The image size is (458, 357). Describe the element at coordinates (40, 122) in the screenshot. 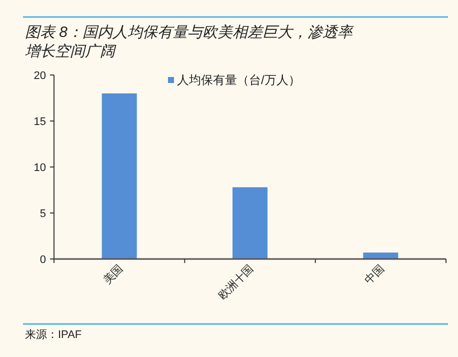

I see `y-tick-label: 15` at that location.